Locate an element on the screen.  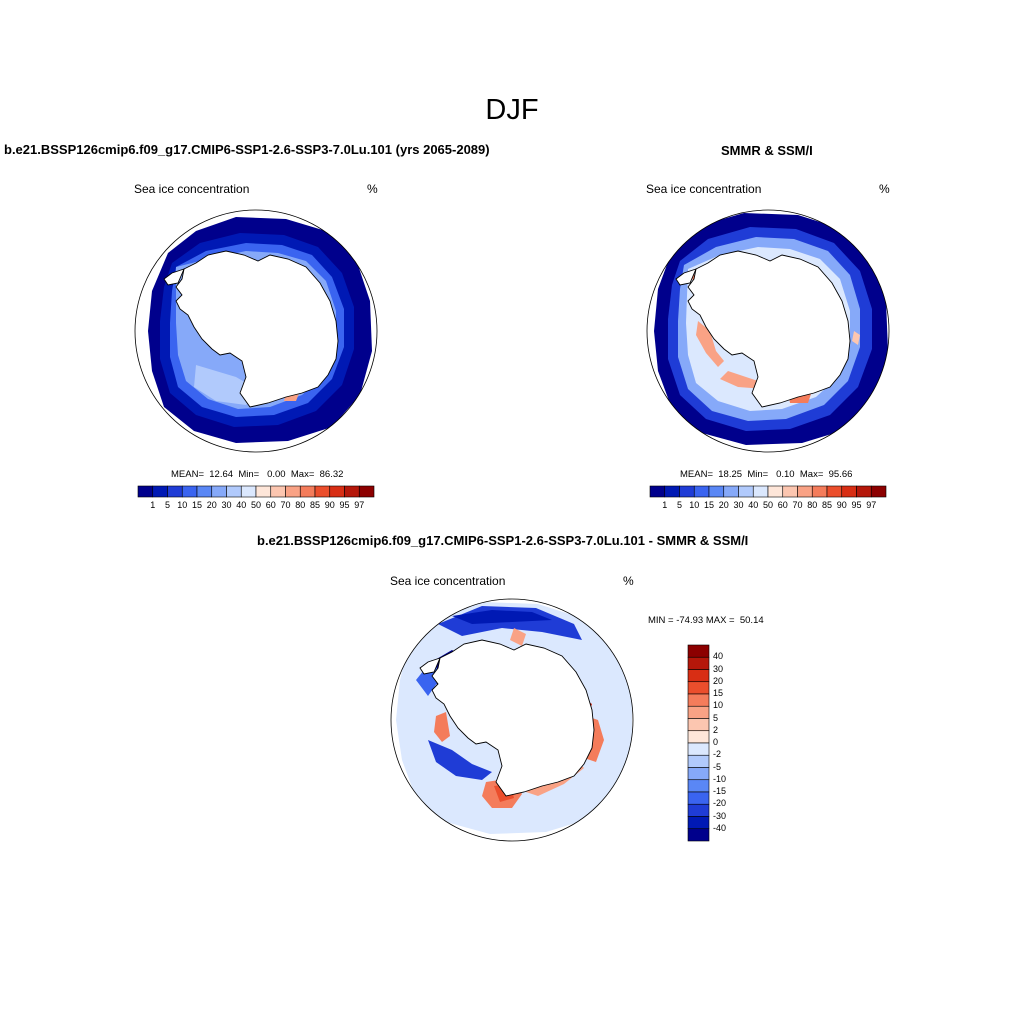
colorbar-obs-tick-label: 30 is located at coordinates (738, 505).